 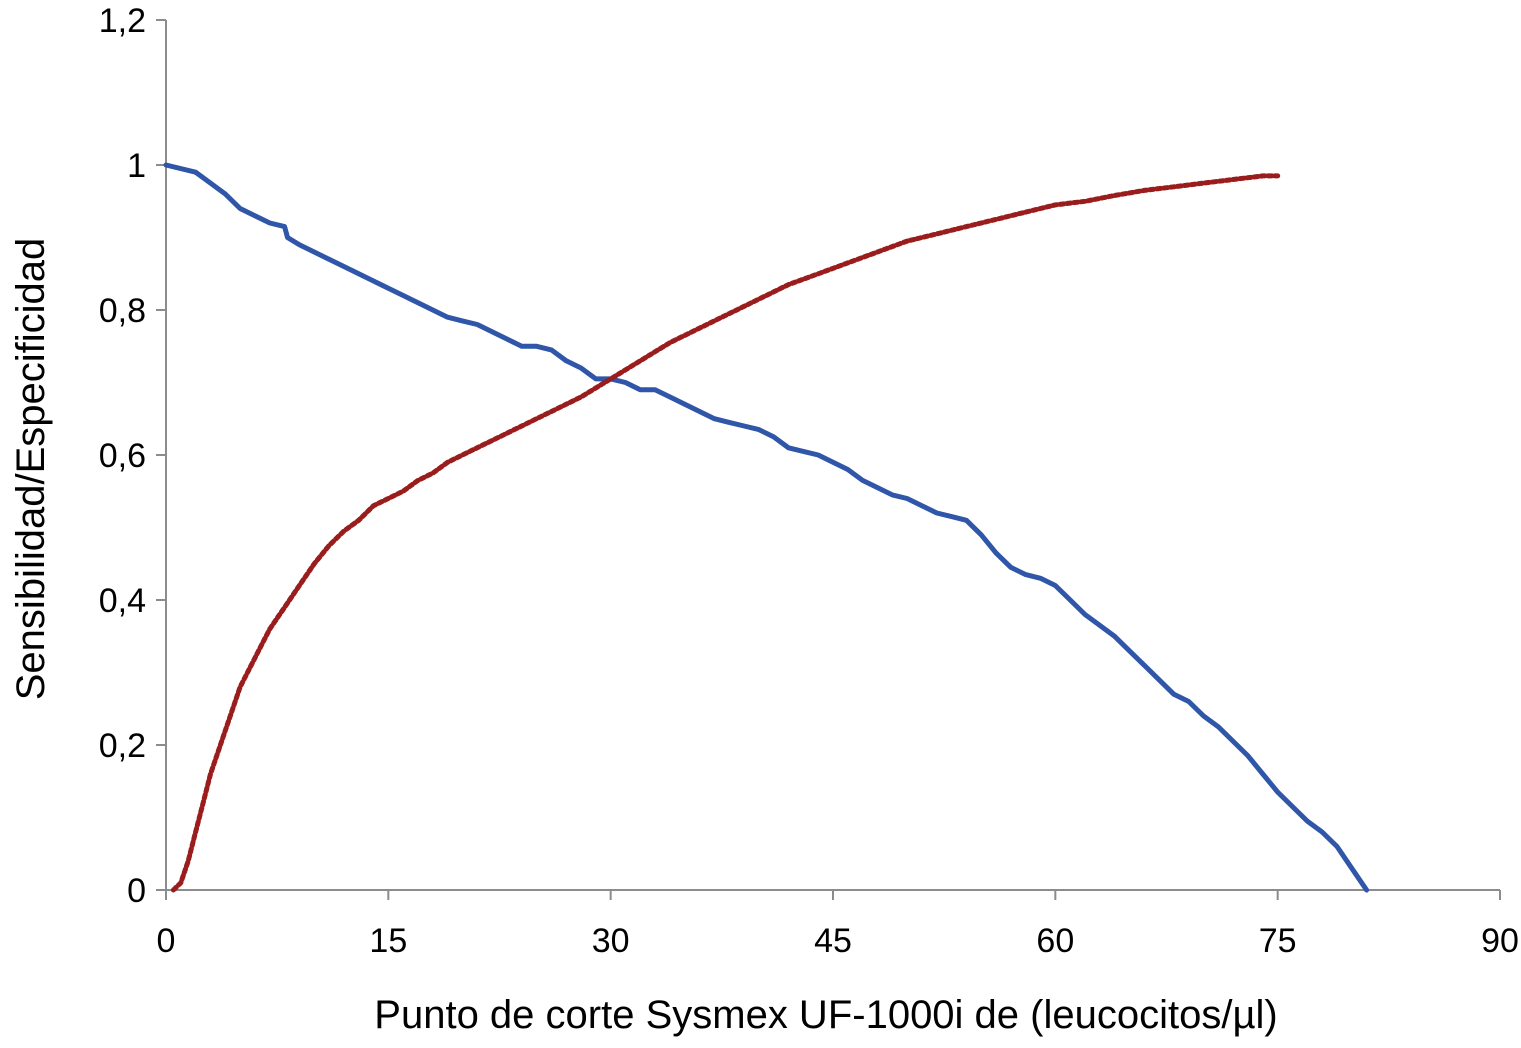 What do you see at coordinates (122, 311) in the screenshot?
I see `y-tick-label: 0,8` at bounding box center [122, 311].